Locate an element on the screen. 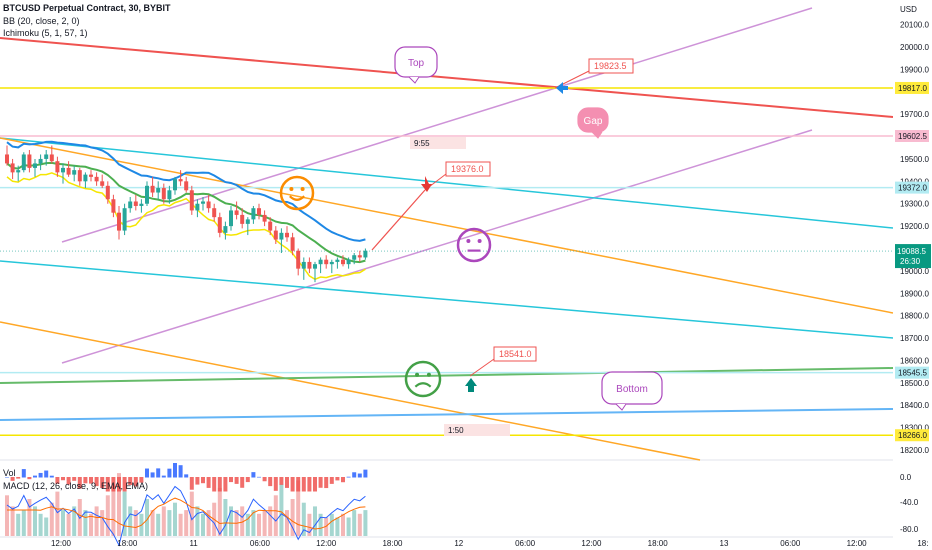 This screenshot has width=932, height=550. bb-legend: BB (20, close, 2, 0) is located at coordinates (41, 21).